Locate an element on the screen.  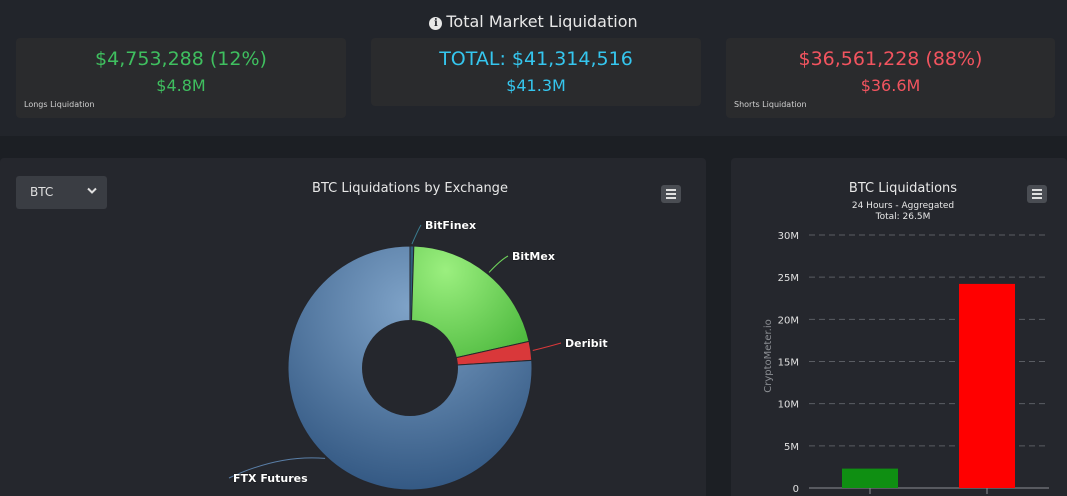
y-tick-label: 30M is located at coordinates (788, 236).